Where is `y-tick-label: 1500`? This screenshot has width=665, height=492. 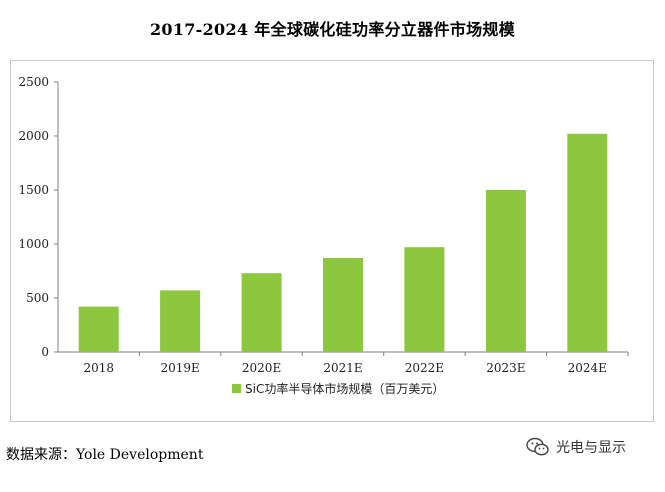 y-tick-label: 1500 is located at coordinates (33, 190).